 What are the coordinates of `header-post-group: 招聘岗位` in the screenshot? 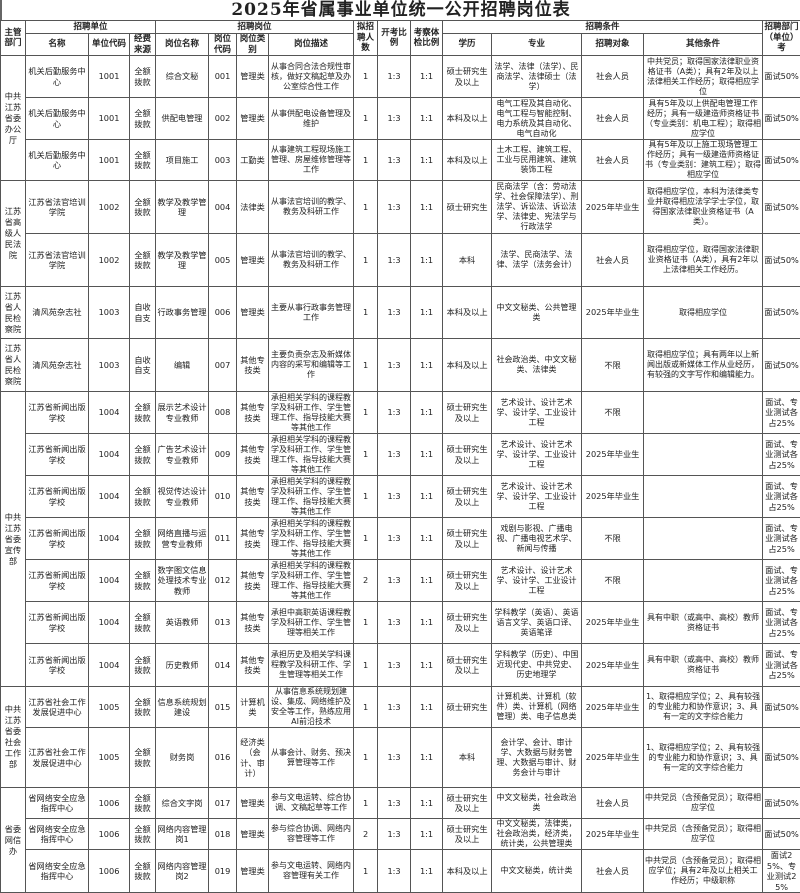 It's located at (255, 27).